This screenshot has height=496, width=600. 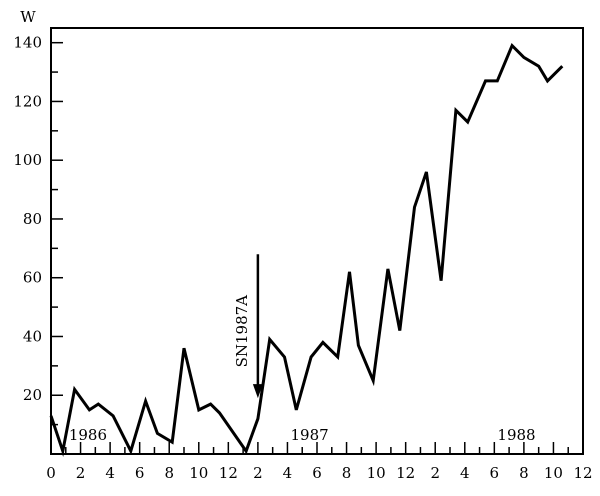 What do you see at coordinates (27, 43) in the screenshot?
I see `y-tick-label: 140` at bounding box center [27, 43].